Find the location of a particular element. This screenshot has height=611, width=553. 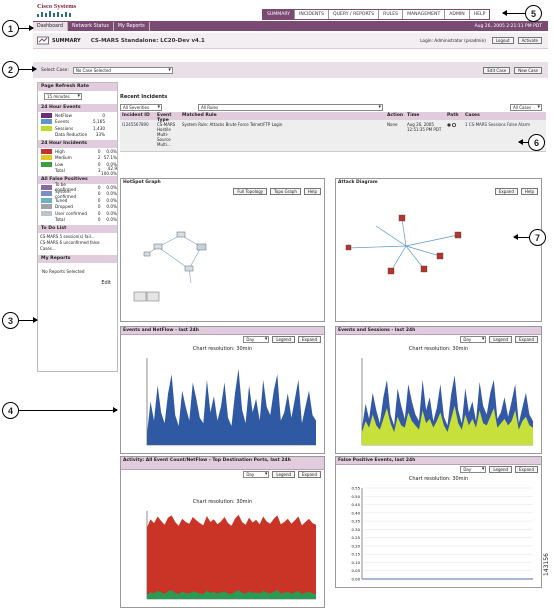

list-item: Total 3 42.9 100.0% is located at coordinates (77, 171).